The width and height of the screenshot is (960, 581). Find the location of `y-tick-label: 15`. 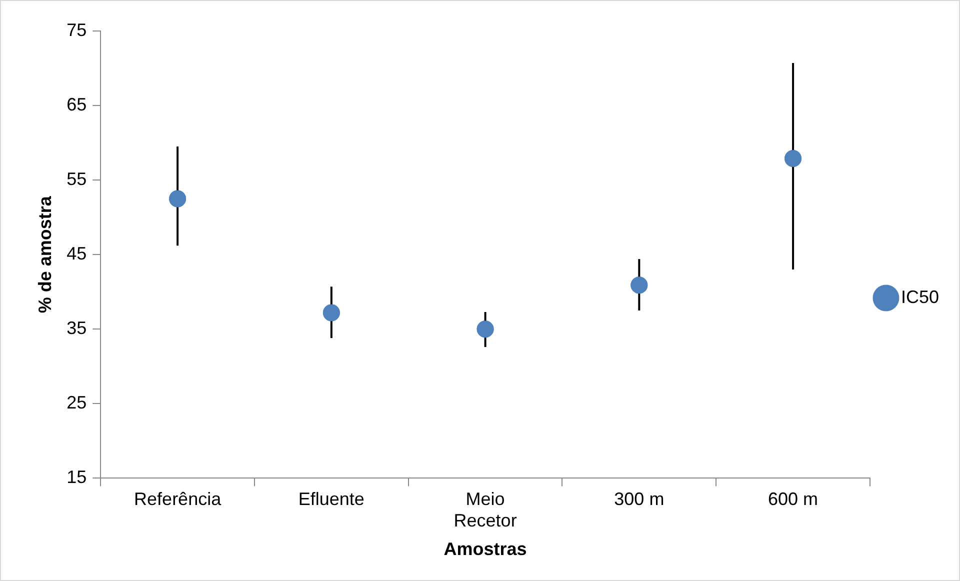

y-tick-label: 15 is located at coordinates (76, 477).